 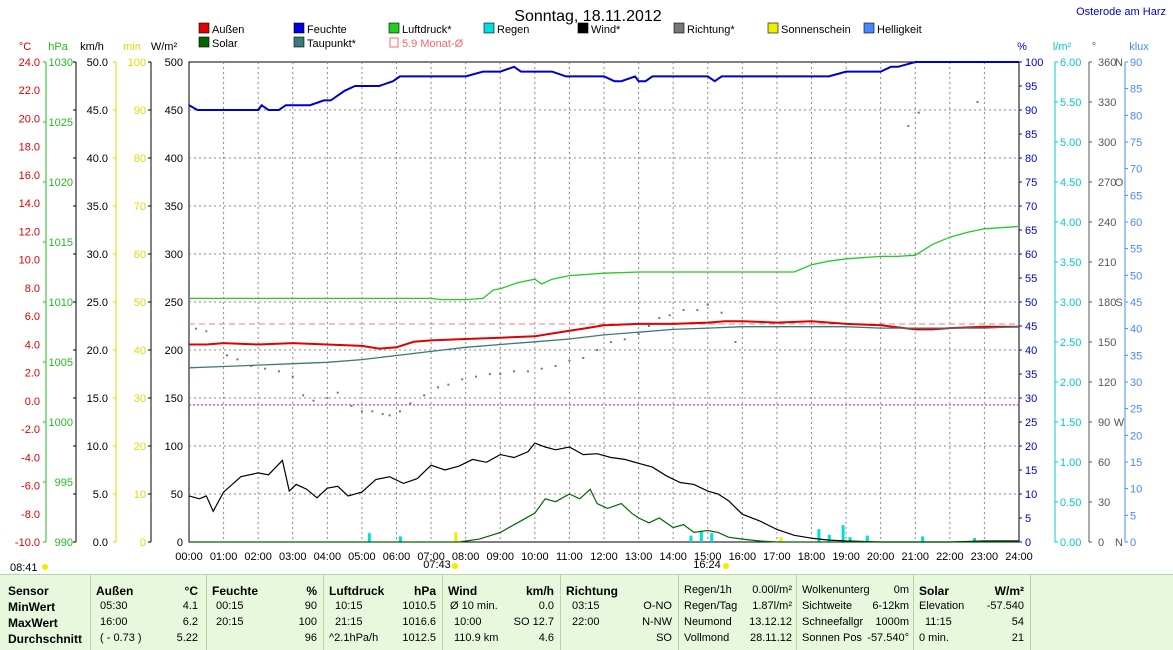 What do you see at coordinates (1136, 356) in the screenshot?
I see `axis-tick-label: 35` at bounding box center [1136, 356].